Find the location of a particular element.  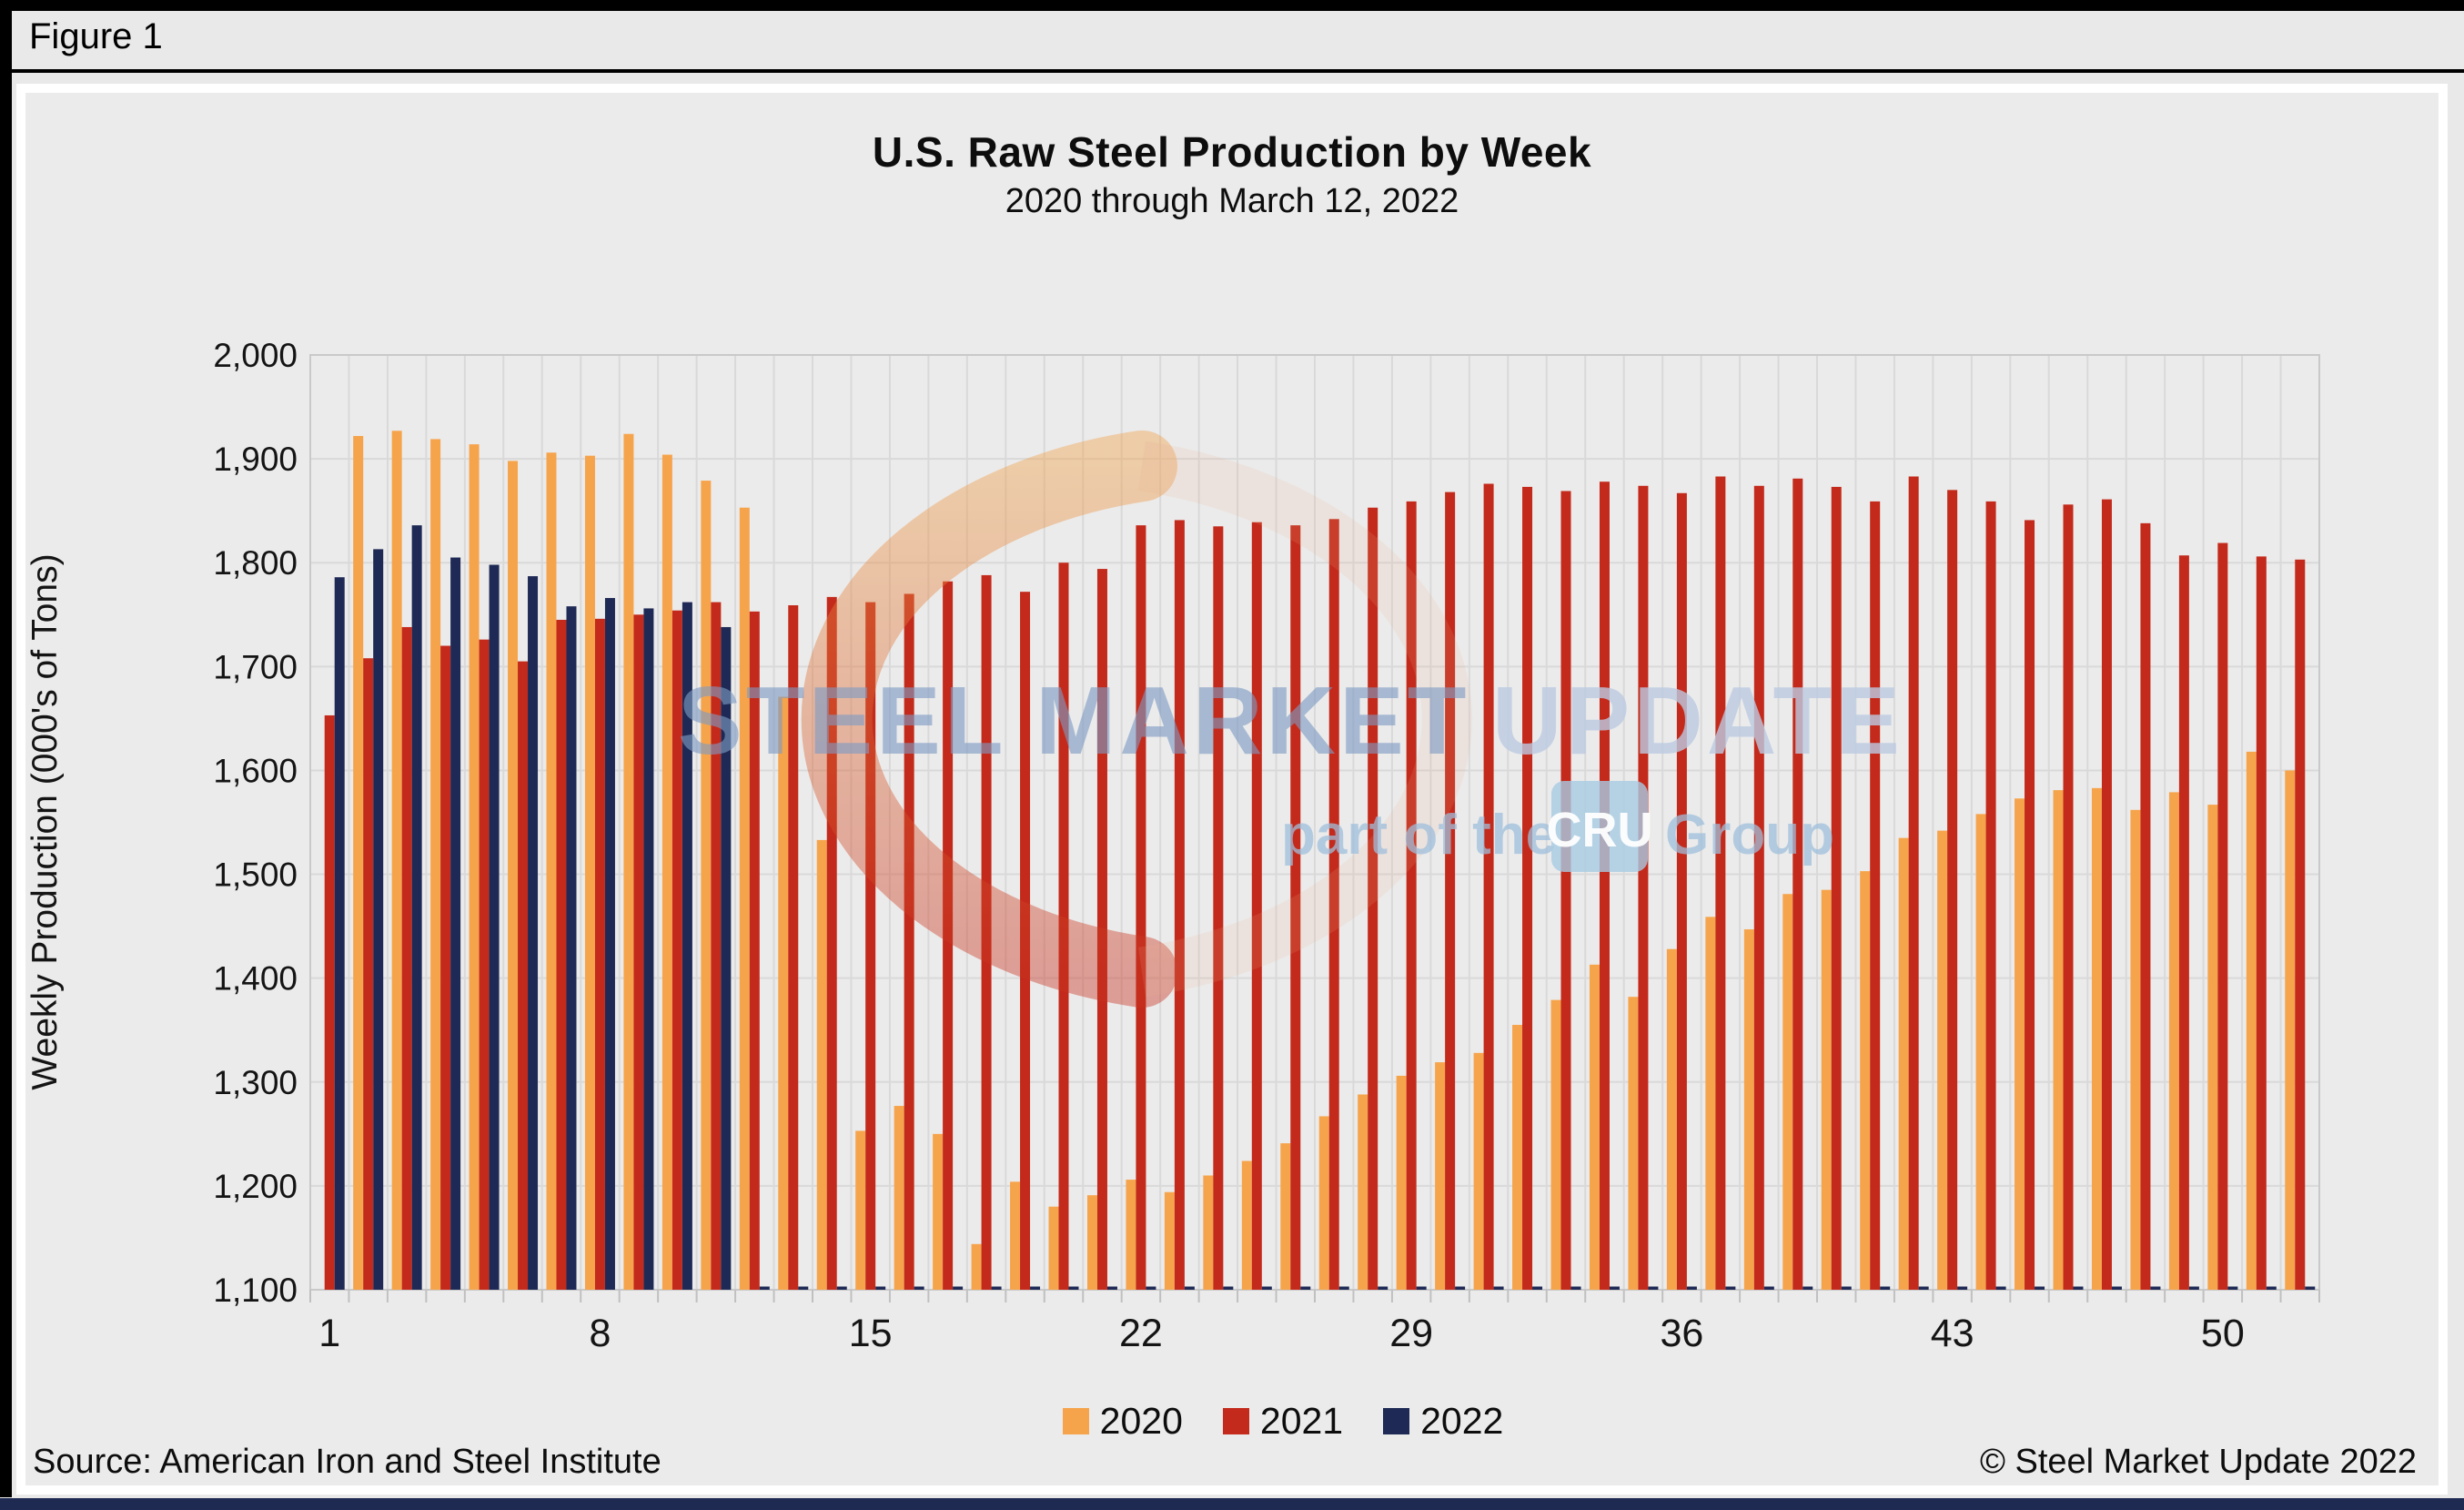

svg-text: 1 is located at coordinates (329, 1334).